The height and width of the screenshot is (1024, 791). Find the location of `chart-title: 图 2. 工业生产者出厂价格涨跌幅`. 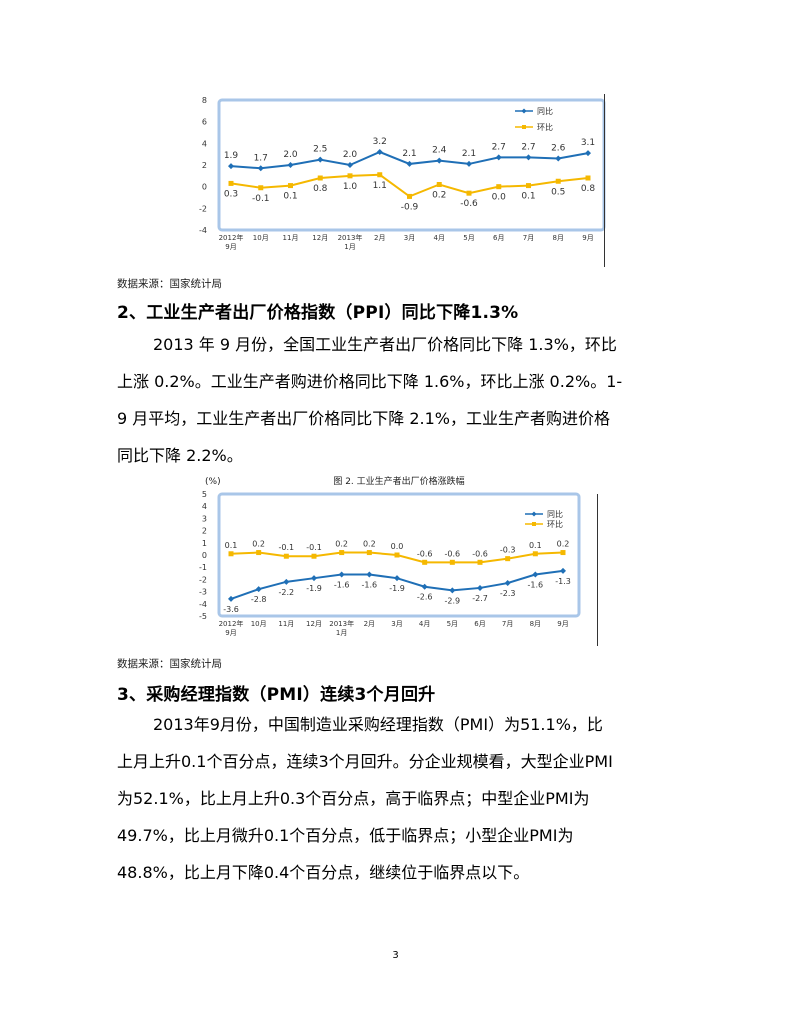

chart-title: 图 2. 工业生产者出厂价格涨跌幅 is located at coordinates (398, 481).